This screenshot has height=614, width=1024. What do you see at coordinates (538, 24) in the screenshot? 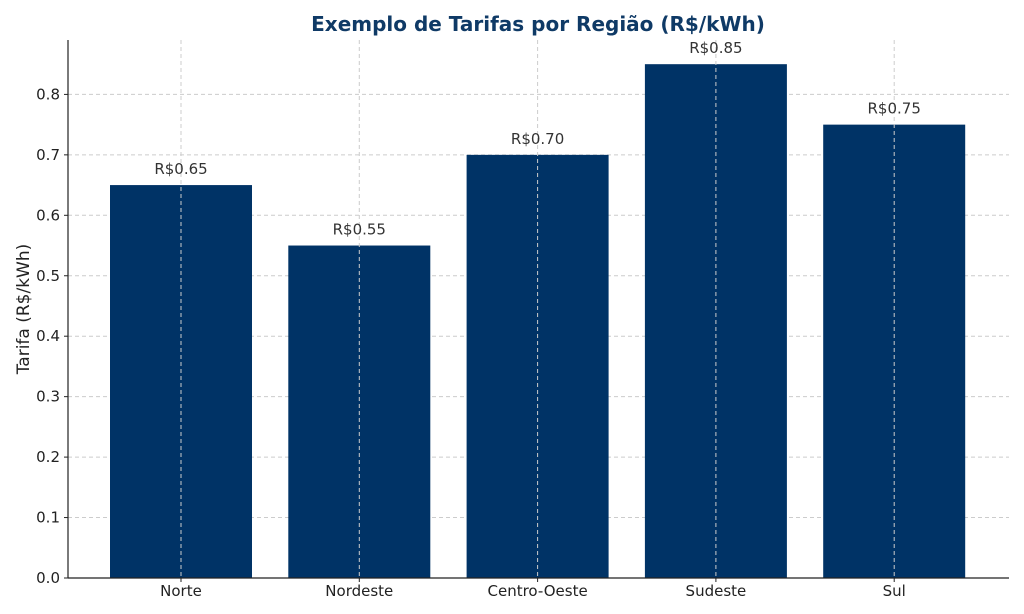
I see `chart-title: Exemplo de Tarifas por Região (R$/kWh)` at bounding box center [538, 24].